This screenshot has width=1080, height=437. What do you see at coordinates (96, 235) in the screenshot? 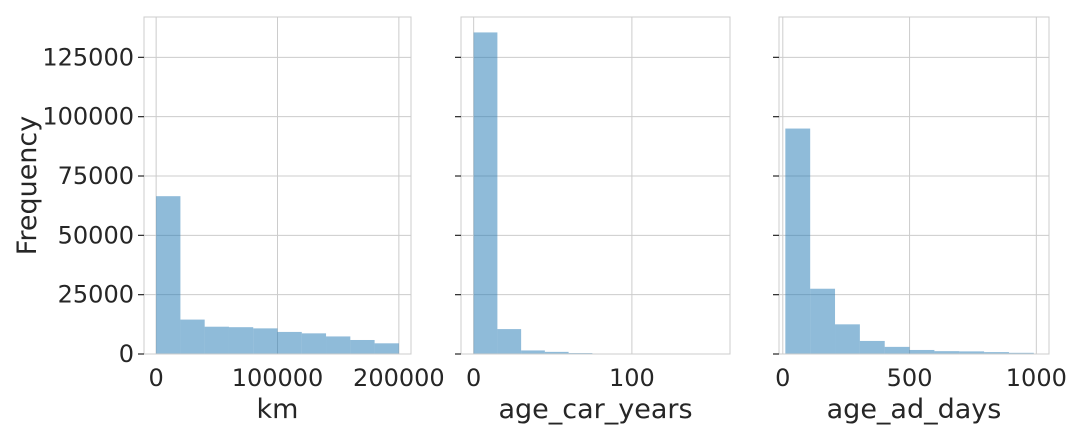
I see `y-tick-label: 50000` at bounding box center [96, 235].